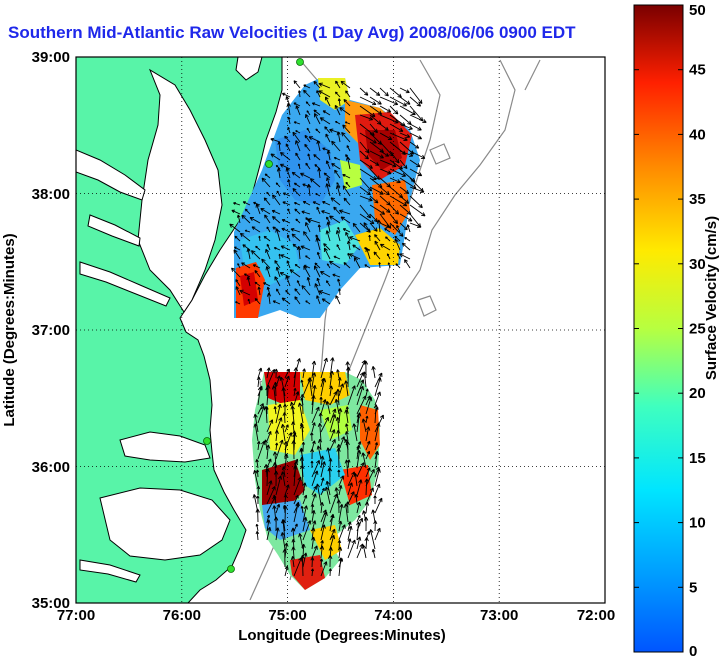 Image resolution: width=724 pixels, height=659 pixels. What do you see at coordinates (658, 328) in the screenshot?
I see `colorbar-gradient` at bounding box center [658, 328].